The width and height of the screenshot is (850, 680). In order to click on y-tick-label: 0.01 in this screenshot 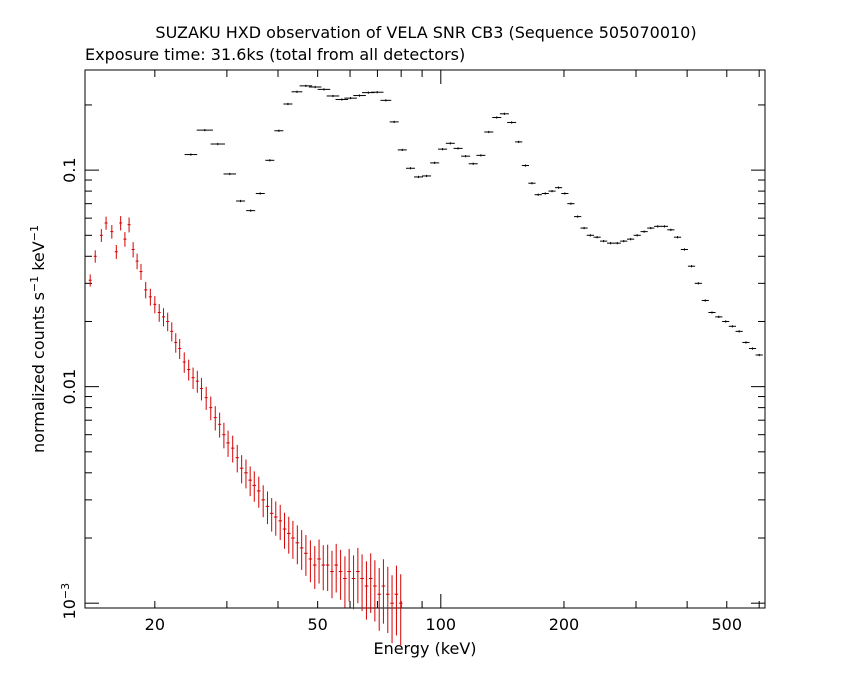, I will do `click(69, 387)`.